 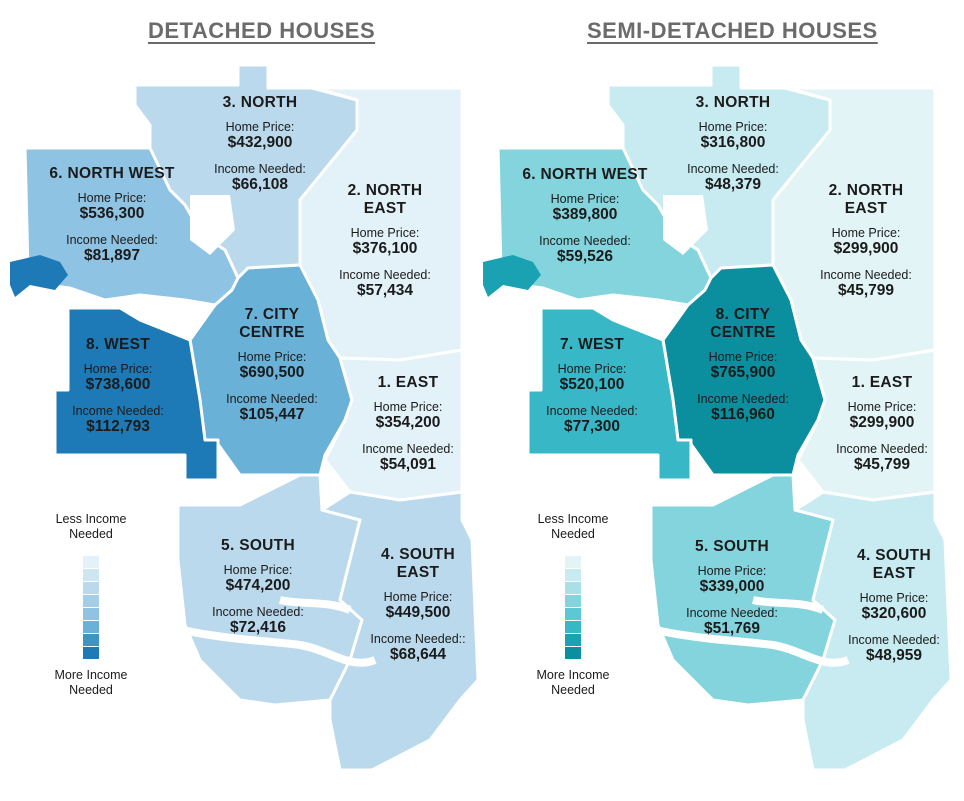 What do you see at coordinates (743, 415) in the screenshot?
I see `income-needed-value: $116,960` at bounding box center [743, 415].